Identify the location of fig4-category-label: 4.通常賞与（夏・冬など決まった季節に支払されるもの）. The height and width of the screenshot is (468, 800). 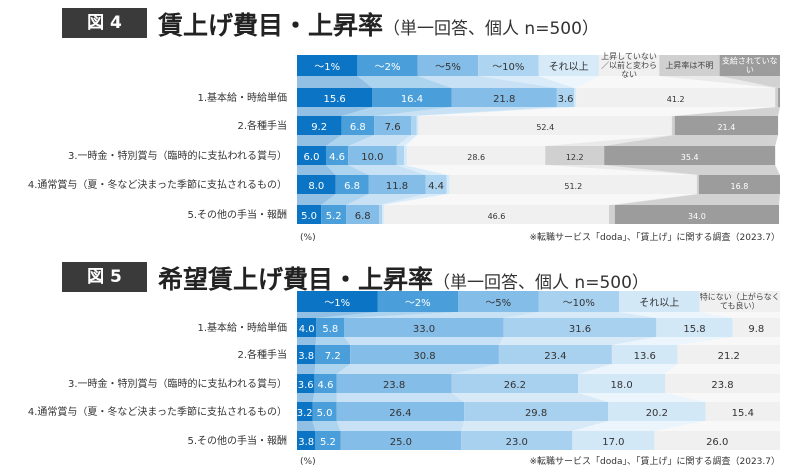
(157, 184).